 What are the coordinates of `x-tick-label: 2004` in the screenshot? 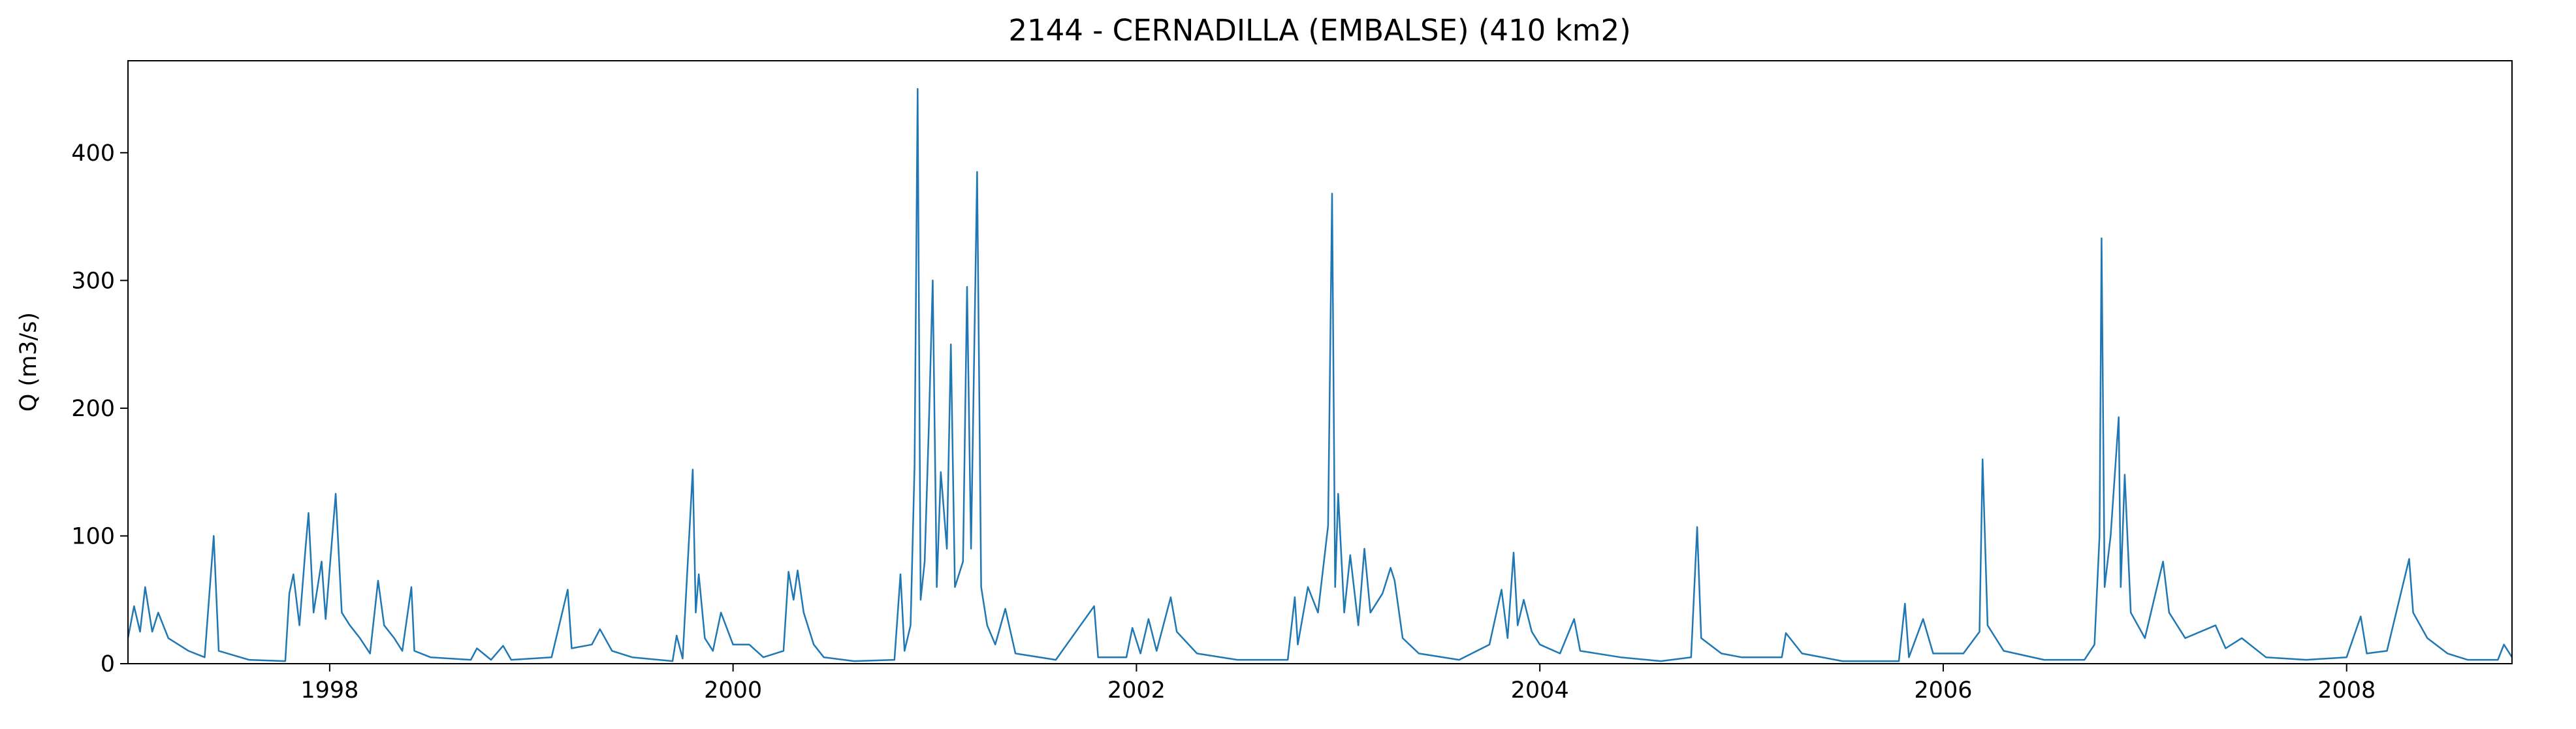 It's located at (1540, 690).